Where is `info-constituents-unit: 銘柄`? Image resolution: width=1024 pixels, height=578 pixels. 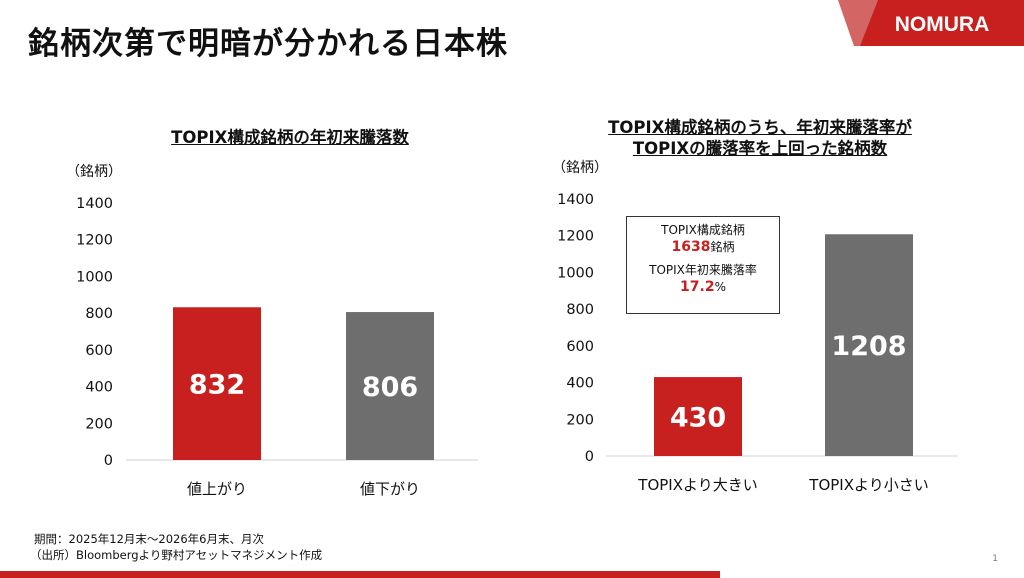
info-constituents-unit: 銘柄 is located at coordinates (722, 247).